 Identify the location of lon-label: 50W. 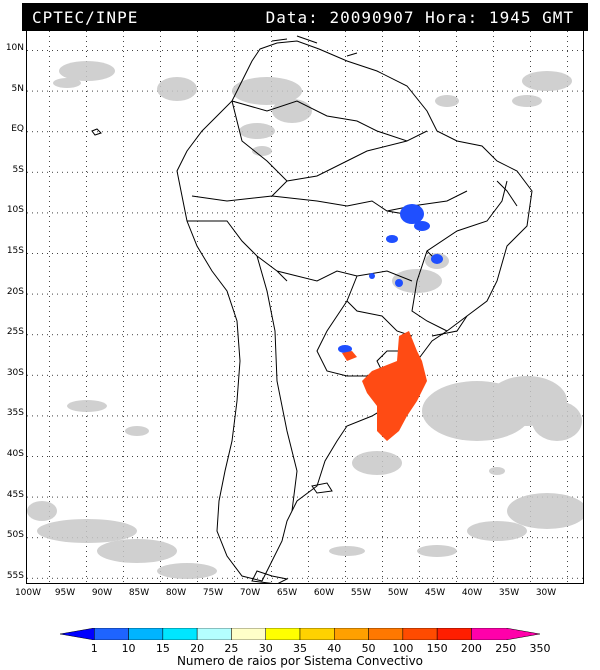
(398, 593).